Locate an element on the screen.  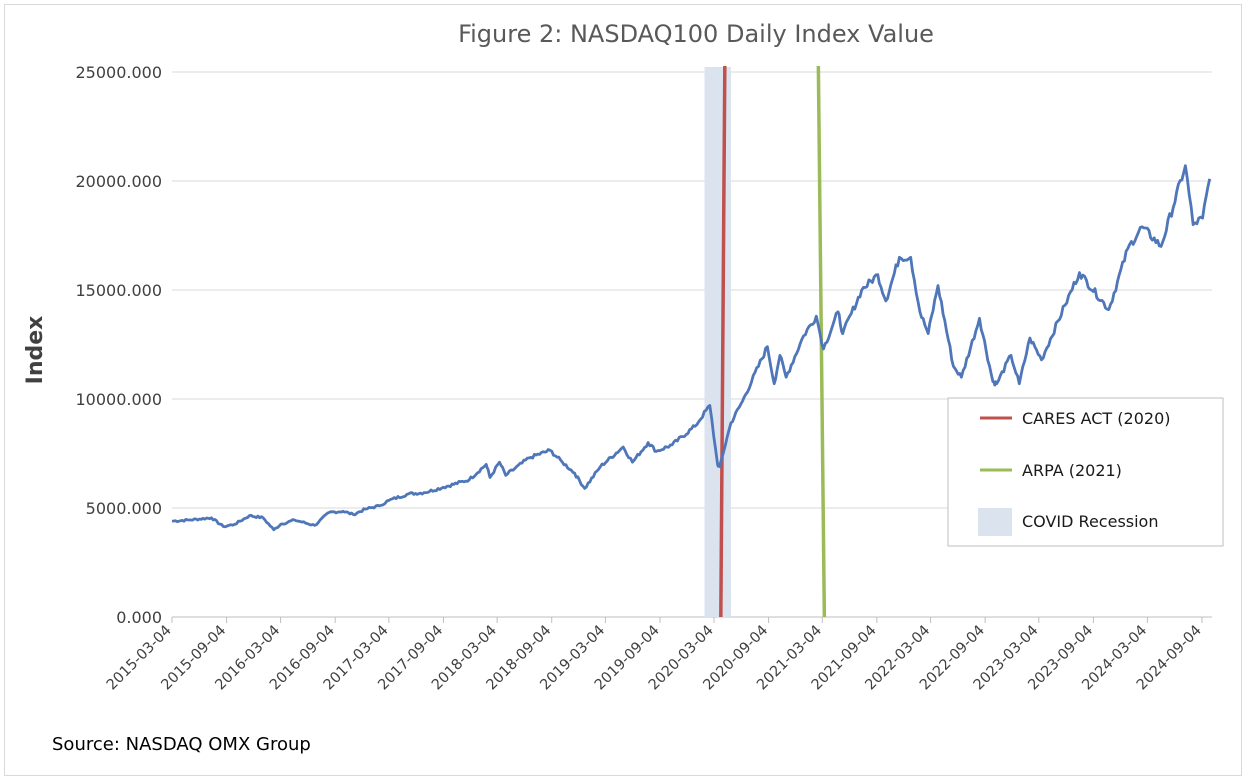
shaded-region-covid is located at coordinates (717, 342).